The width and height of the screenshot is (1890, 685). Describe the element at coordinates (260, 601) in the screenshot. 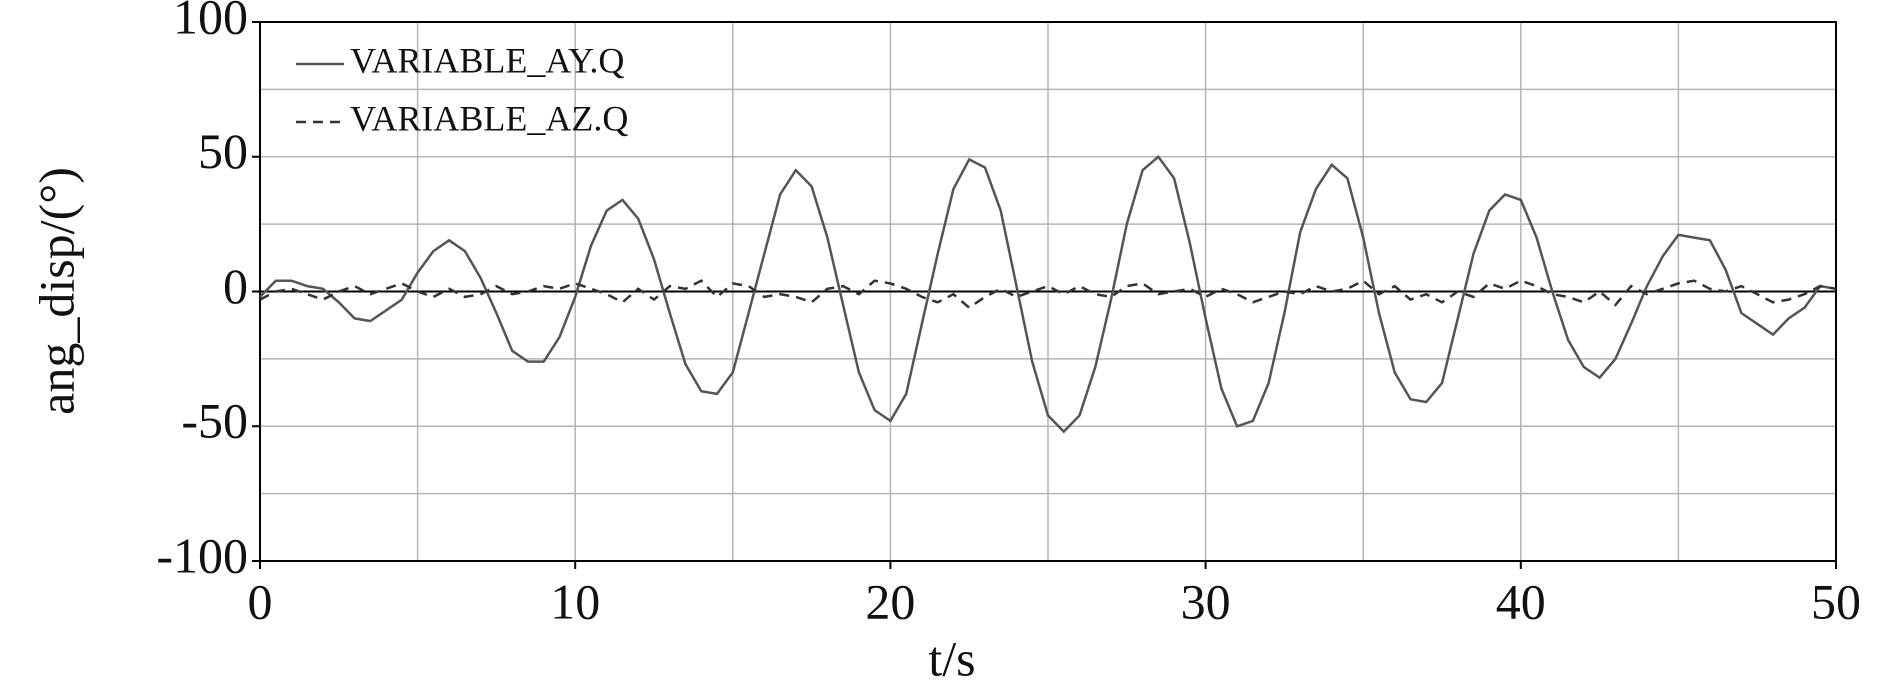

I see `x-tick-label: 0` at that location.